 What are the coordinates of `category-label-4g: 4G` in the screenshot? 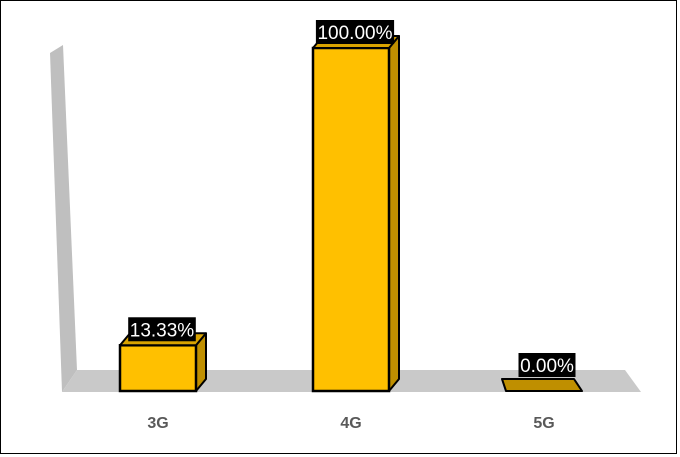 It's located at (350, 423).